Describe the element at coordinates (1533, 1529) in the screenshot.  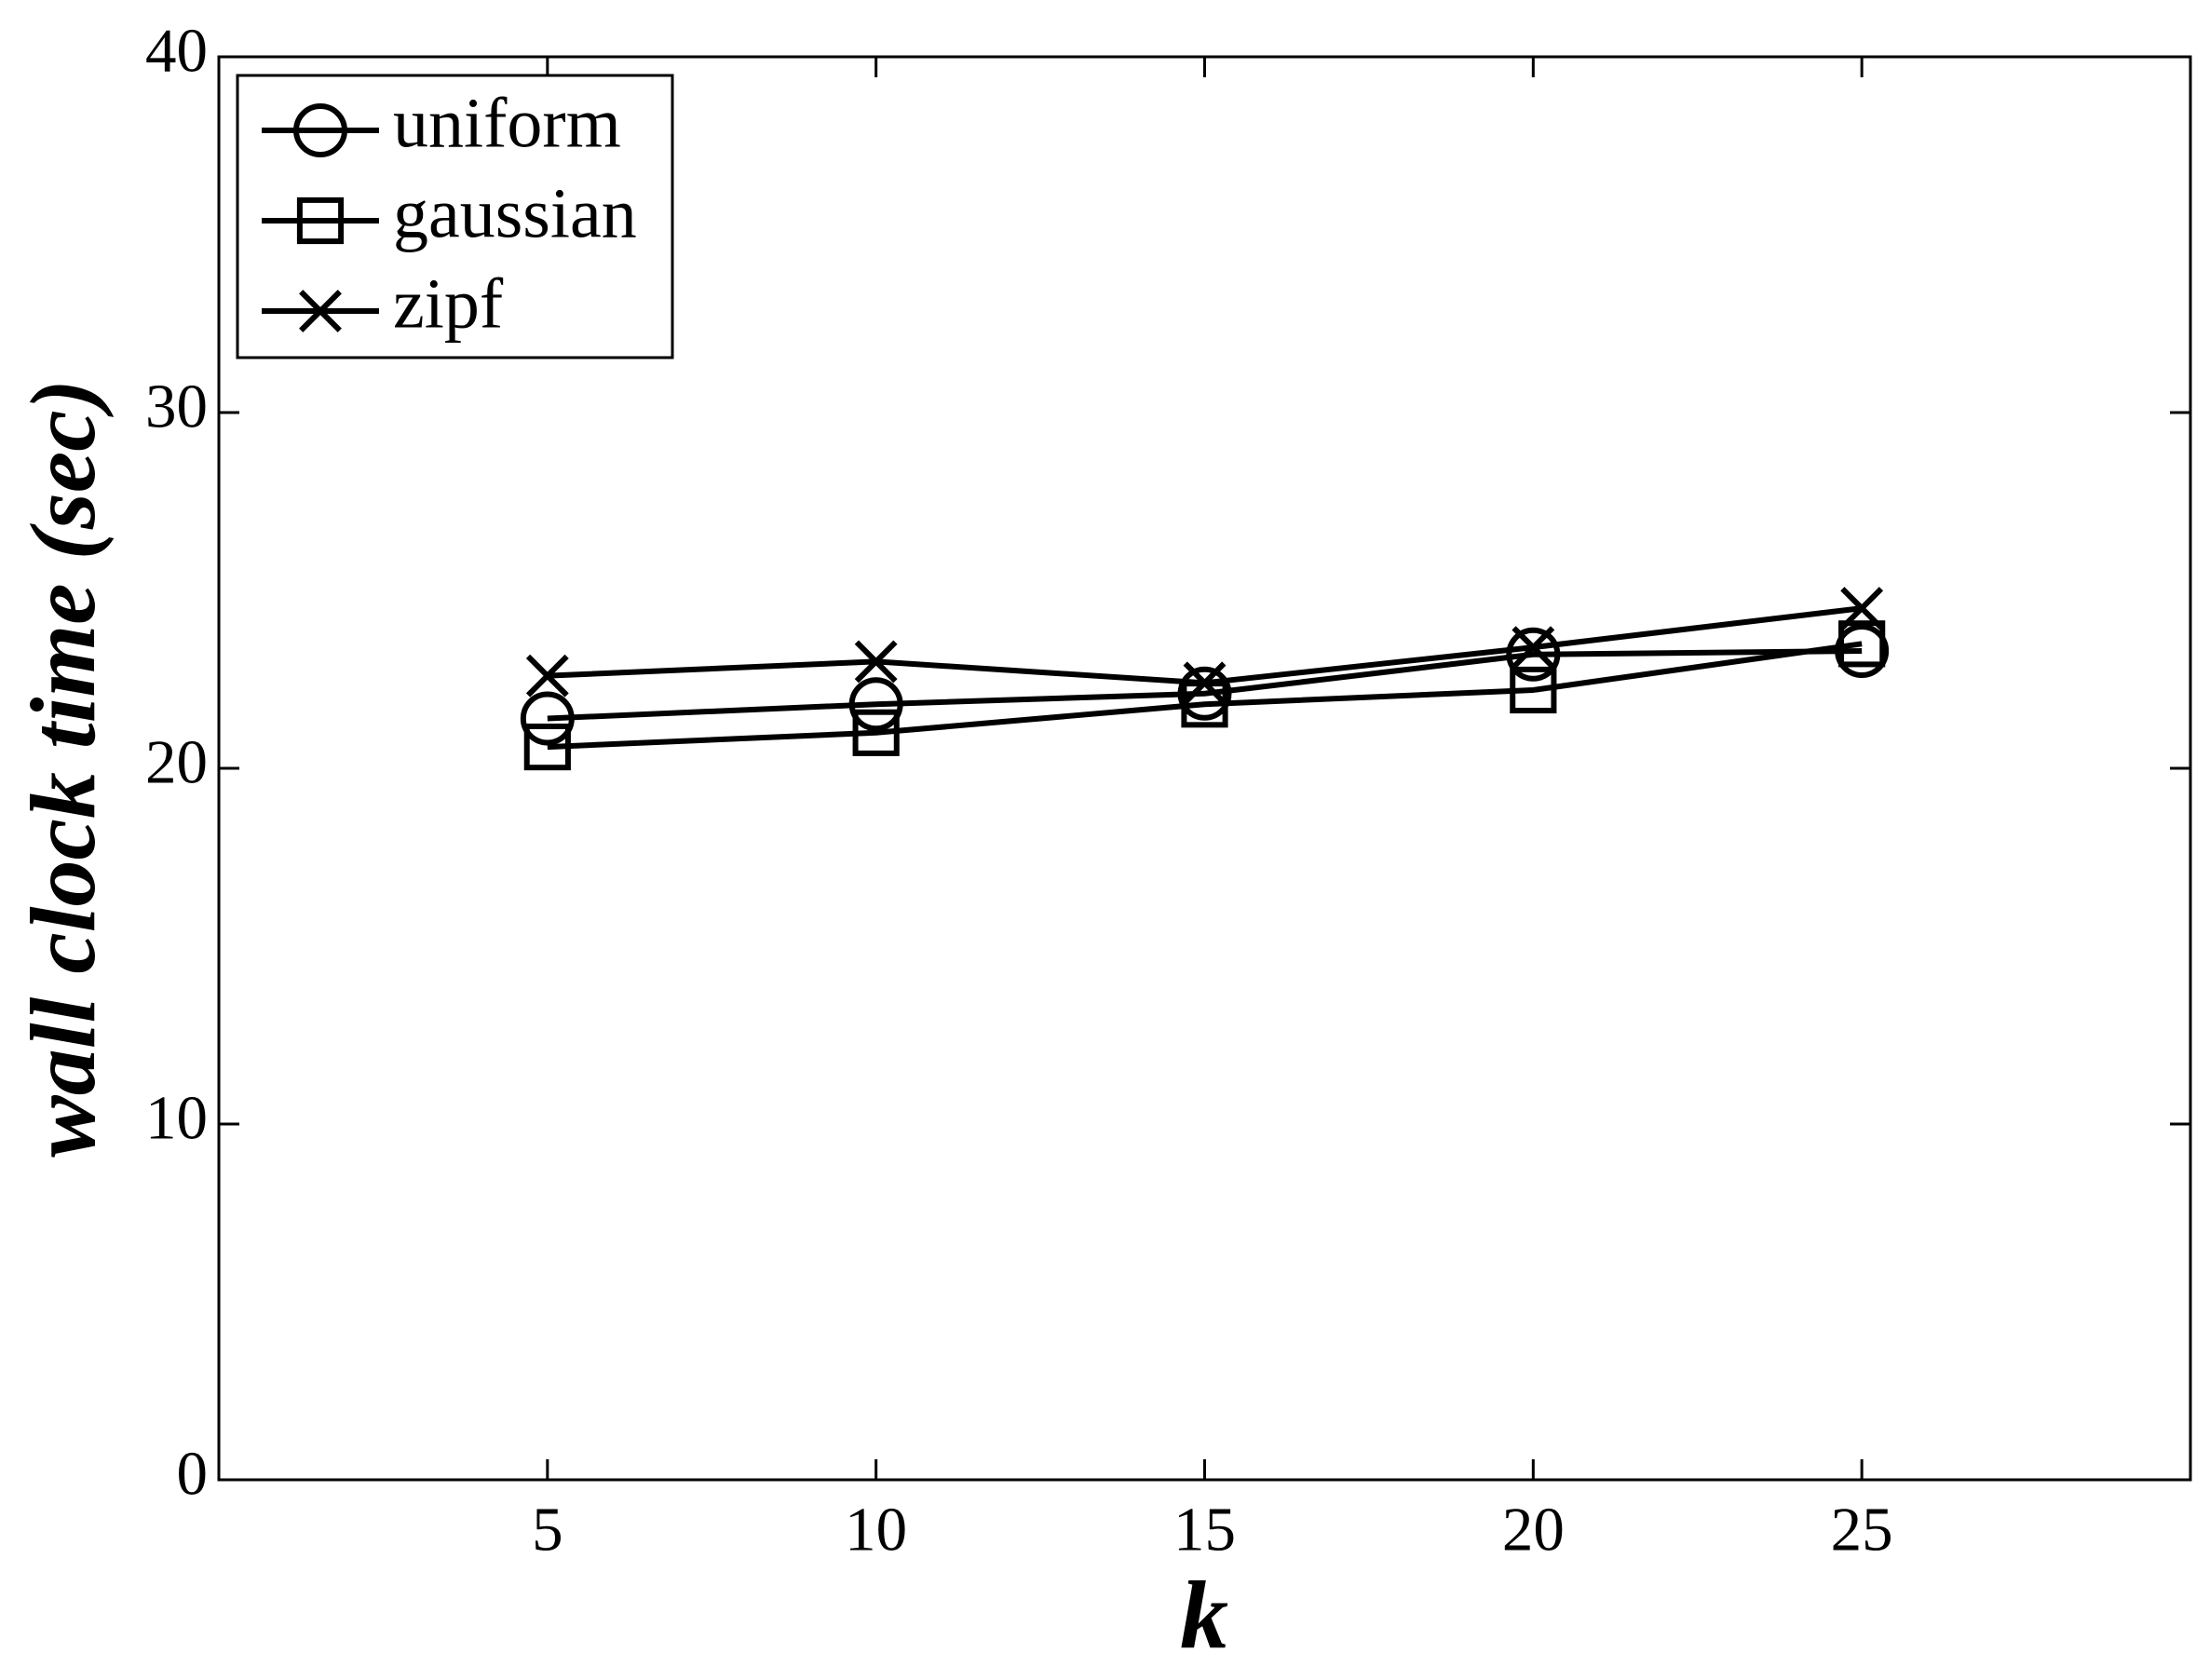
I see `x-tick-label: 20` at that location.